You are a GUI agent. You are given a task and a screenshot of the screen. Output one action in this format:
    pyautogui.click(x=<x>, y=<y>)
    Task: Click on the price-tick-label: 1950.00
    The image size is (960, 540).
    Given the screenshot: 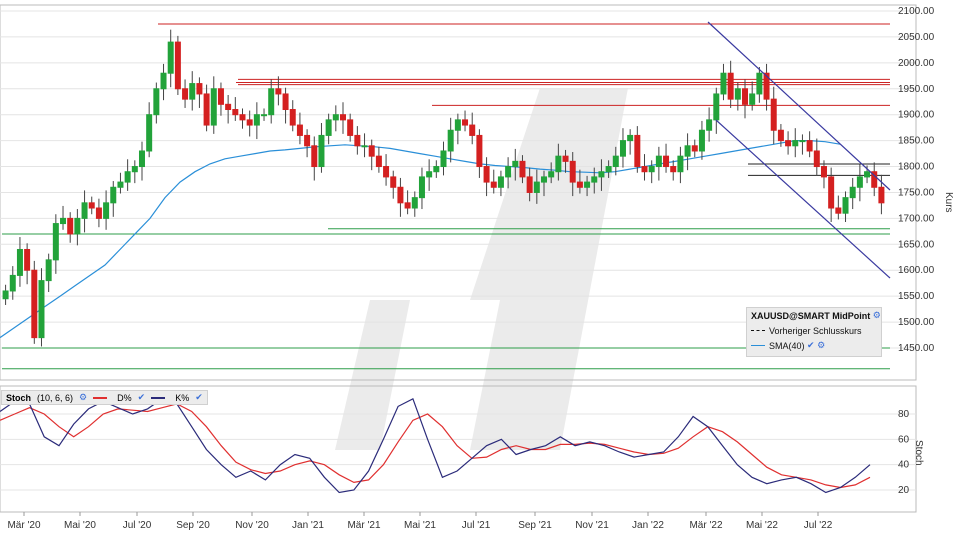 What is the action you would take?
    pyautogui.click(x=916, y=89)
    